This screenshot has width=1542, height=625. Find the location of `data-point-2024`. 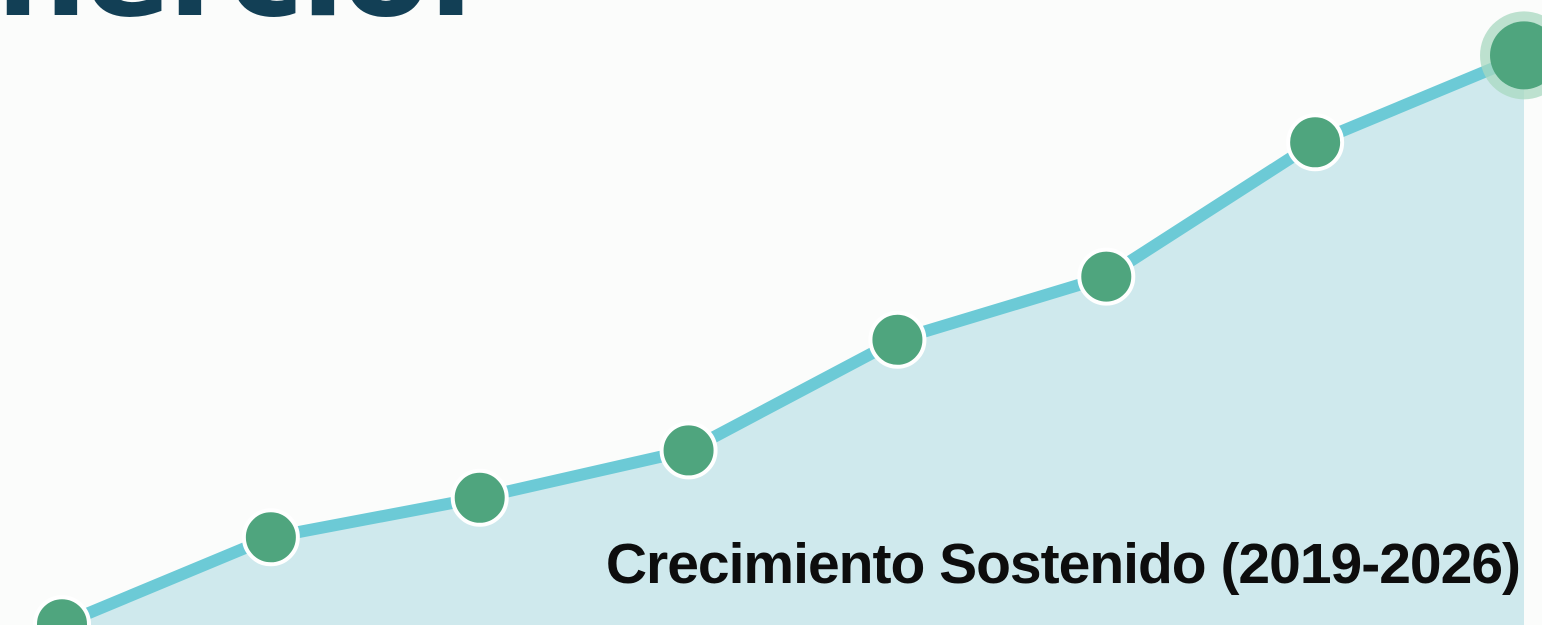

data-point-2024 is located at coordinates (1106, 276).